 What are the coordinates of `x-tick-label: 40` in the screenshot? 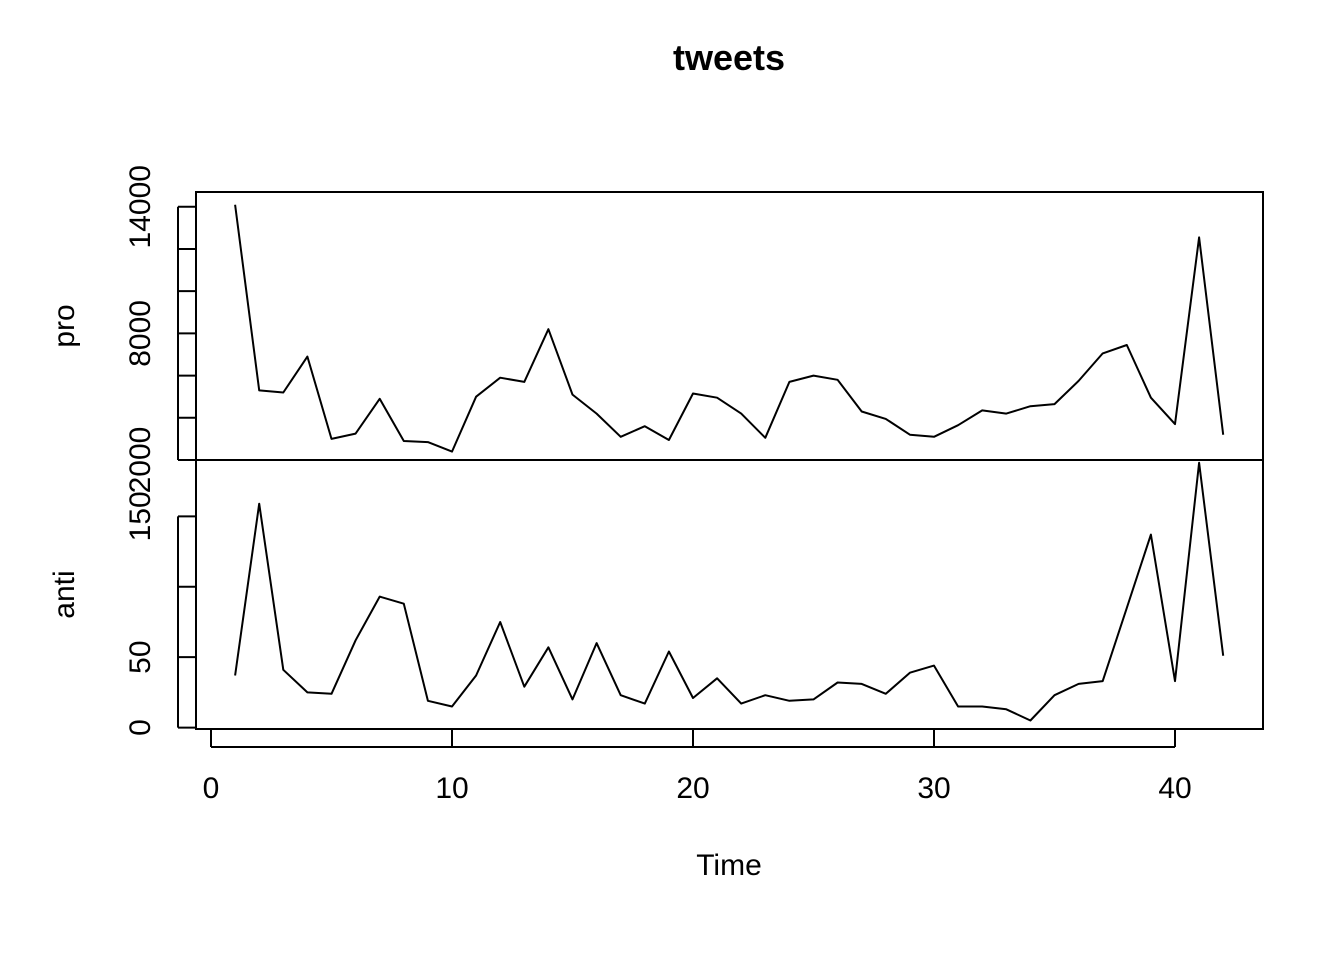 It's located at (1174, 788).